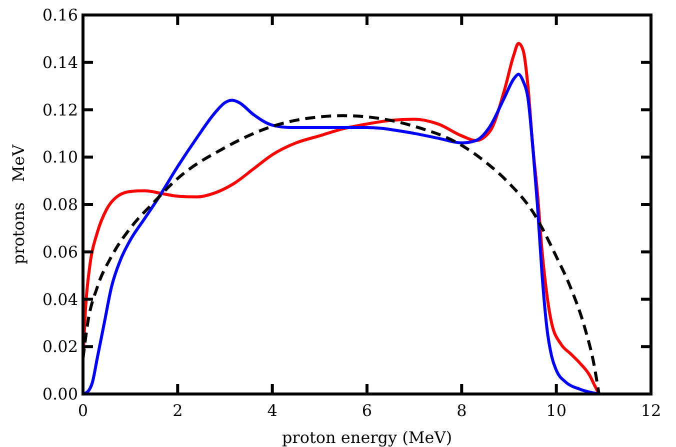 The width and height of the screenshot is (676, 447). What do you see at coordinates (367, 437) in the screenshot?
I see `x-axis-title: proton energy (MeV)` at bounding box center [367, 437].